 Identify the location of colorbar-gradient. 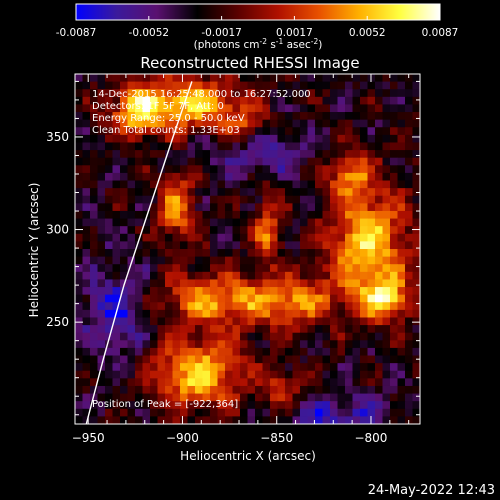
(258, 12).